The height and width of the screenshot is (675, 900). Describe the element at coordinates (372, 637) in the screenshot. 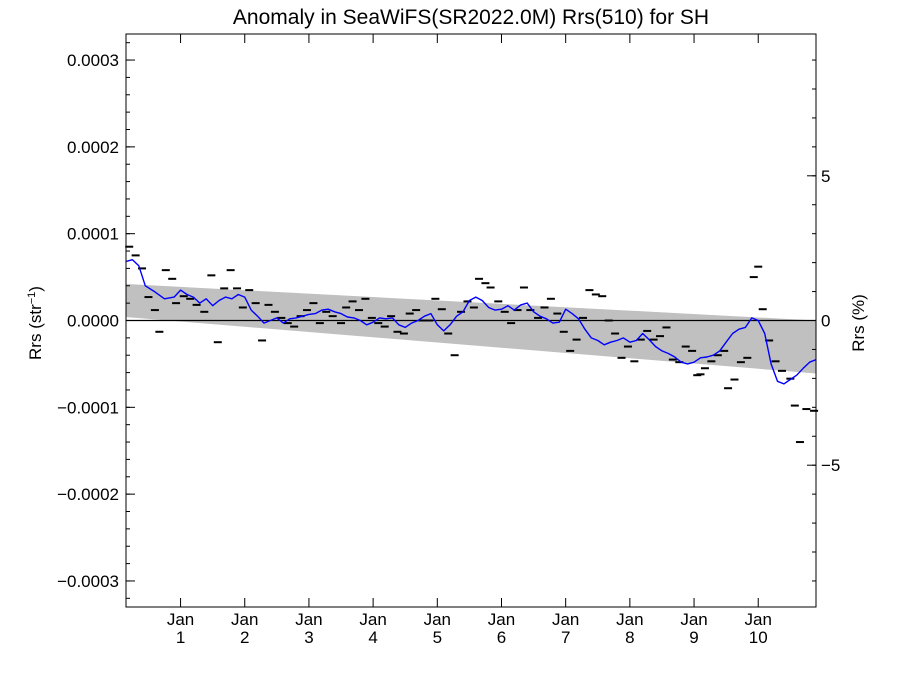

I see `x-tick-label-year: 4` at that location.